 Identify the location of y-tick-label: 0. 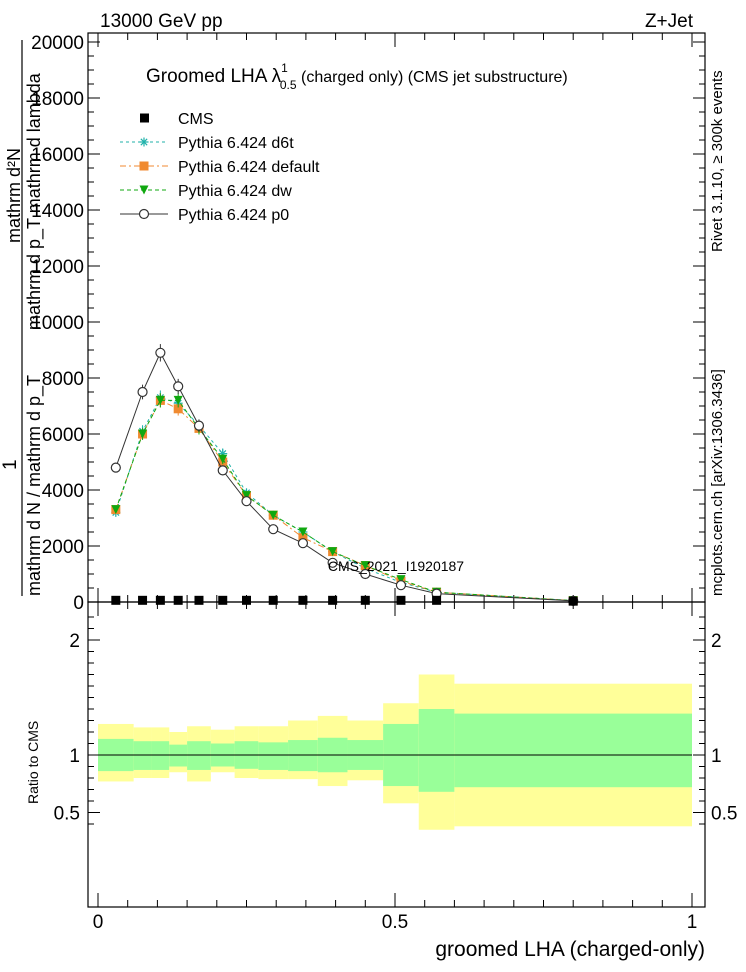
(78, 603).